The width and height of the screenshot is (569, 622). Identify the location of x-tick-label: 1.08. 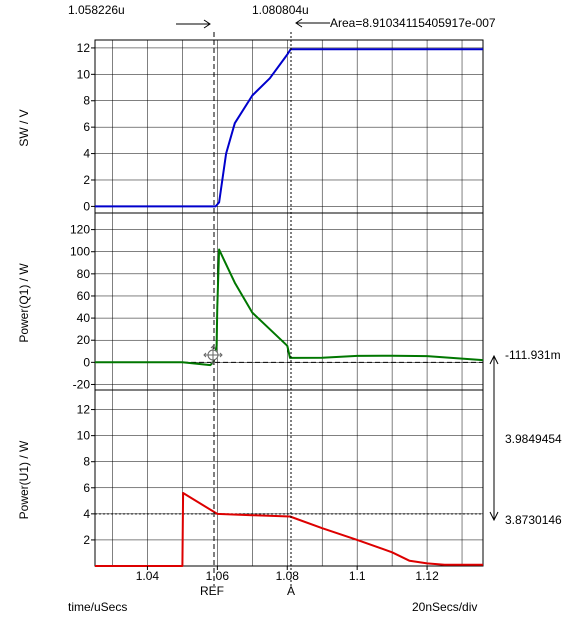
(288, 576).